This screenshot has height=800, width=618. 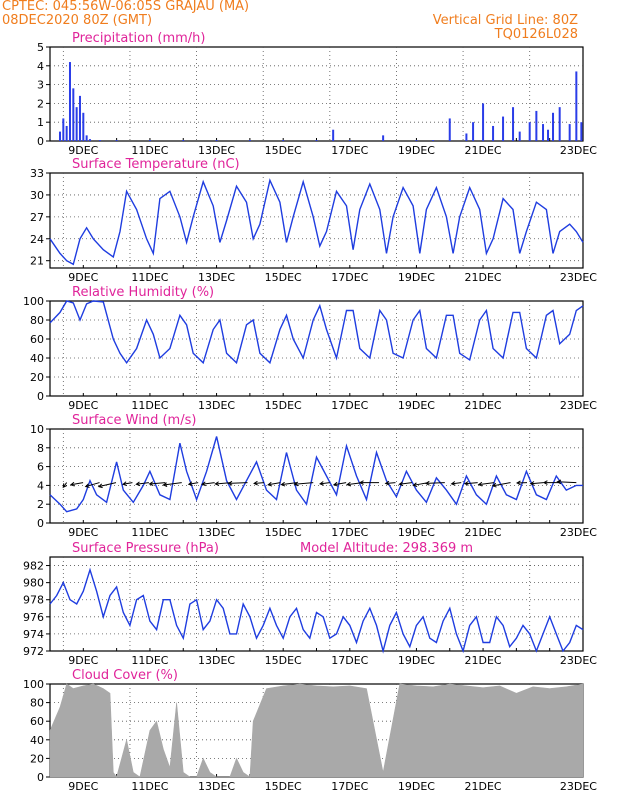 I want to click on y-tick-label: 21, so click(x=37, y=261).